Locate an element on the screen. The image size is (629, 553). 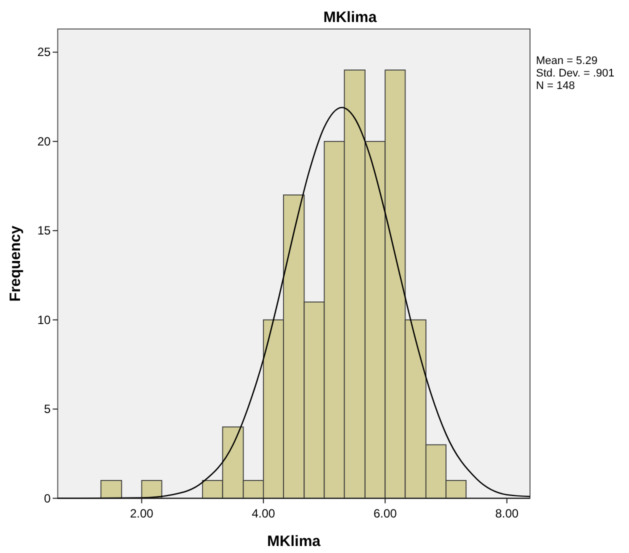
text: N = 148 is located at coordinates (555, 86).